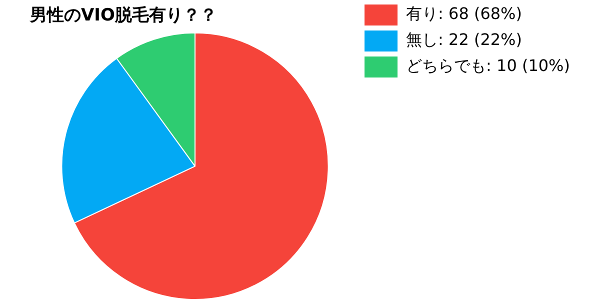  What do you see at coordinates (464, 14) in the screenshot?
I see `legend-label: 有り: 68 (68%)` at bounding box center [464, 14].